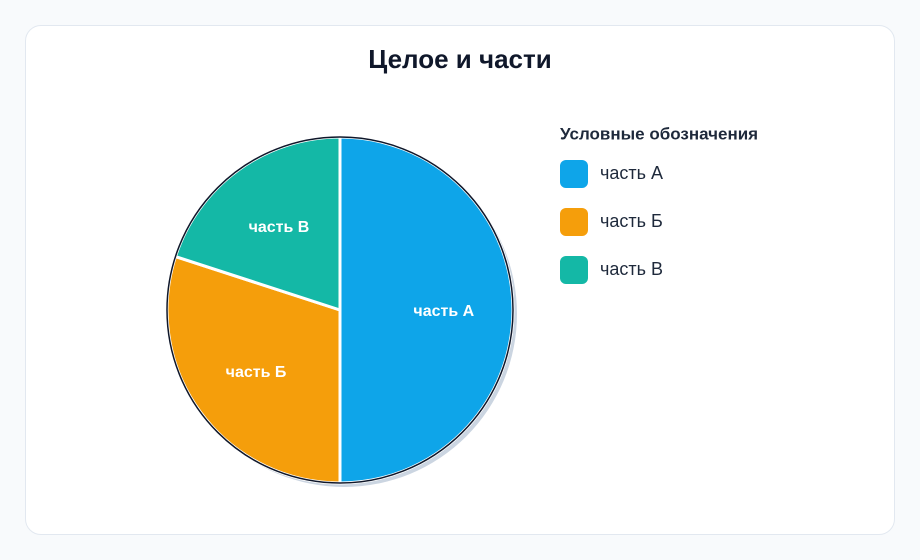 This screenshot has height=560, width=920. Describe the element at coordinates (631, 221) in the screenshot. I see `legend-label: часть Б` at that location.